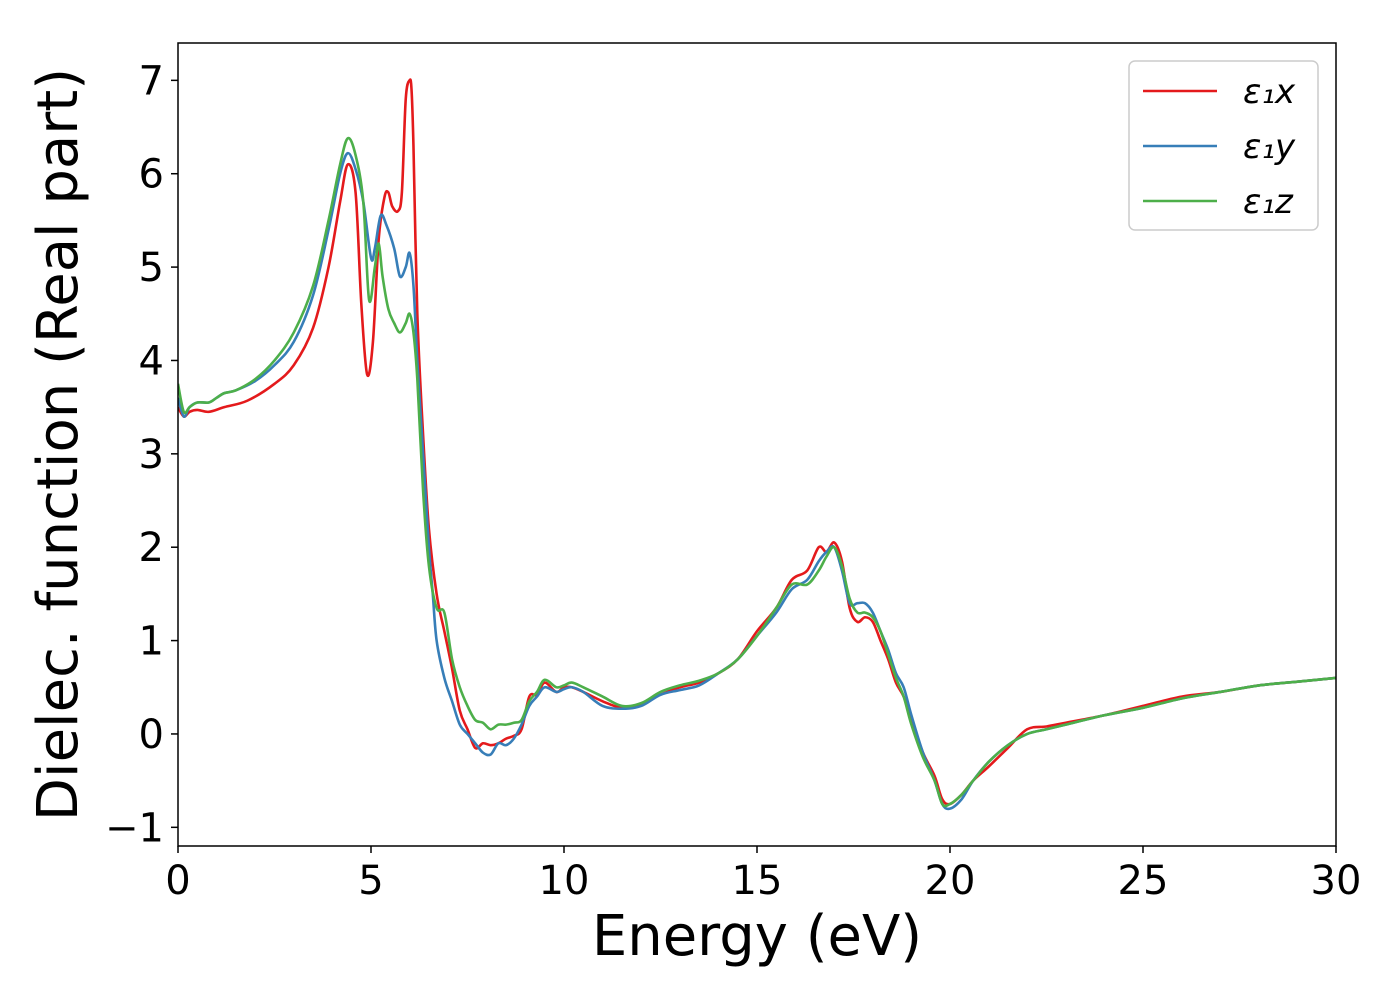 The width and height of the screenshot is (1400, 1000). Describe the element at coordinates (151, 268) in the screenshot. I see `y-tick-label: 5` at that location.